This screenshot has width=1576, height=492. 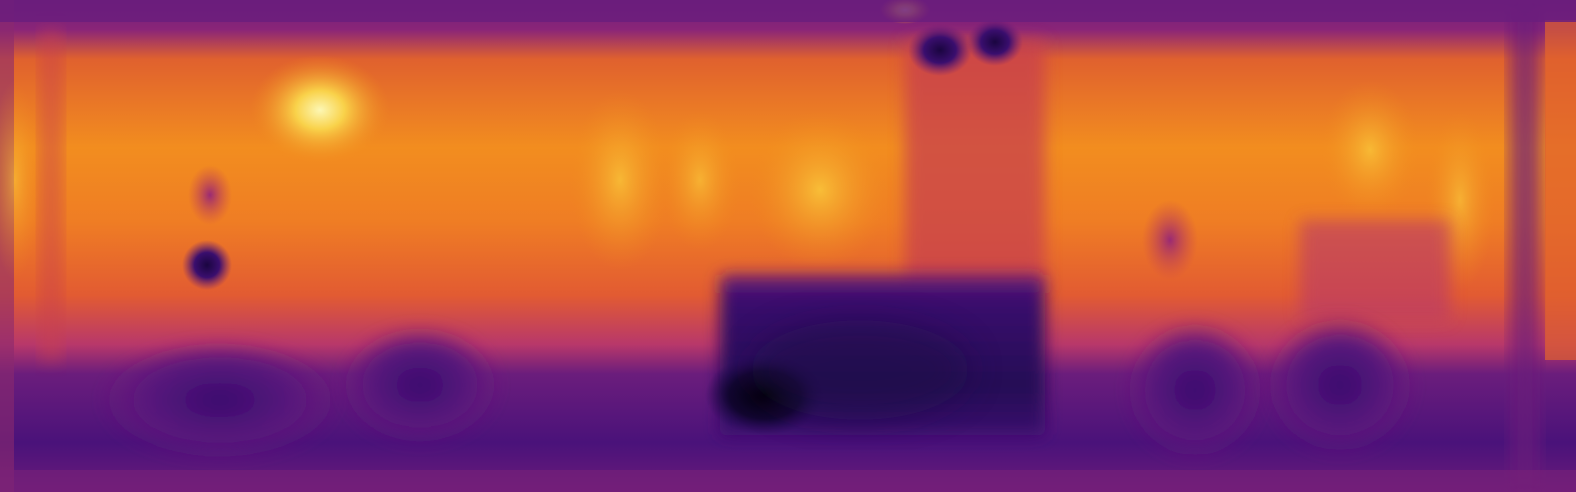 I want to click on right-upper-blob, so click(x=1170, y=240).